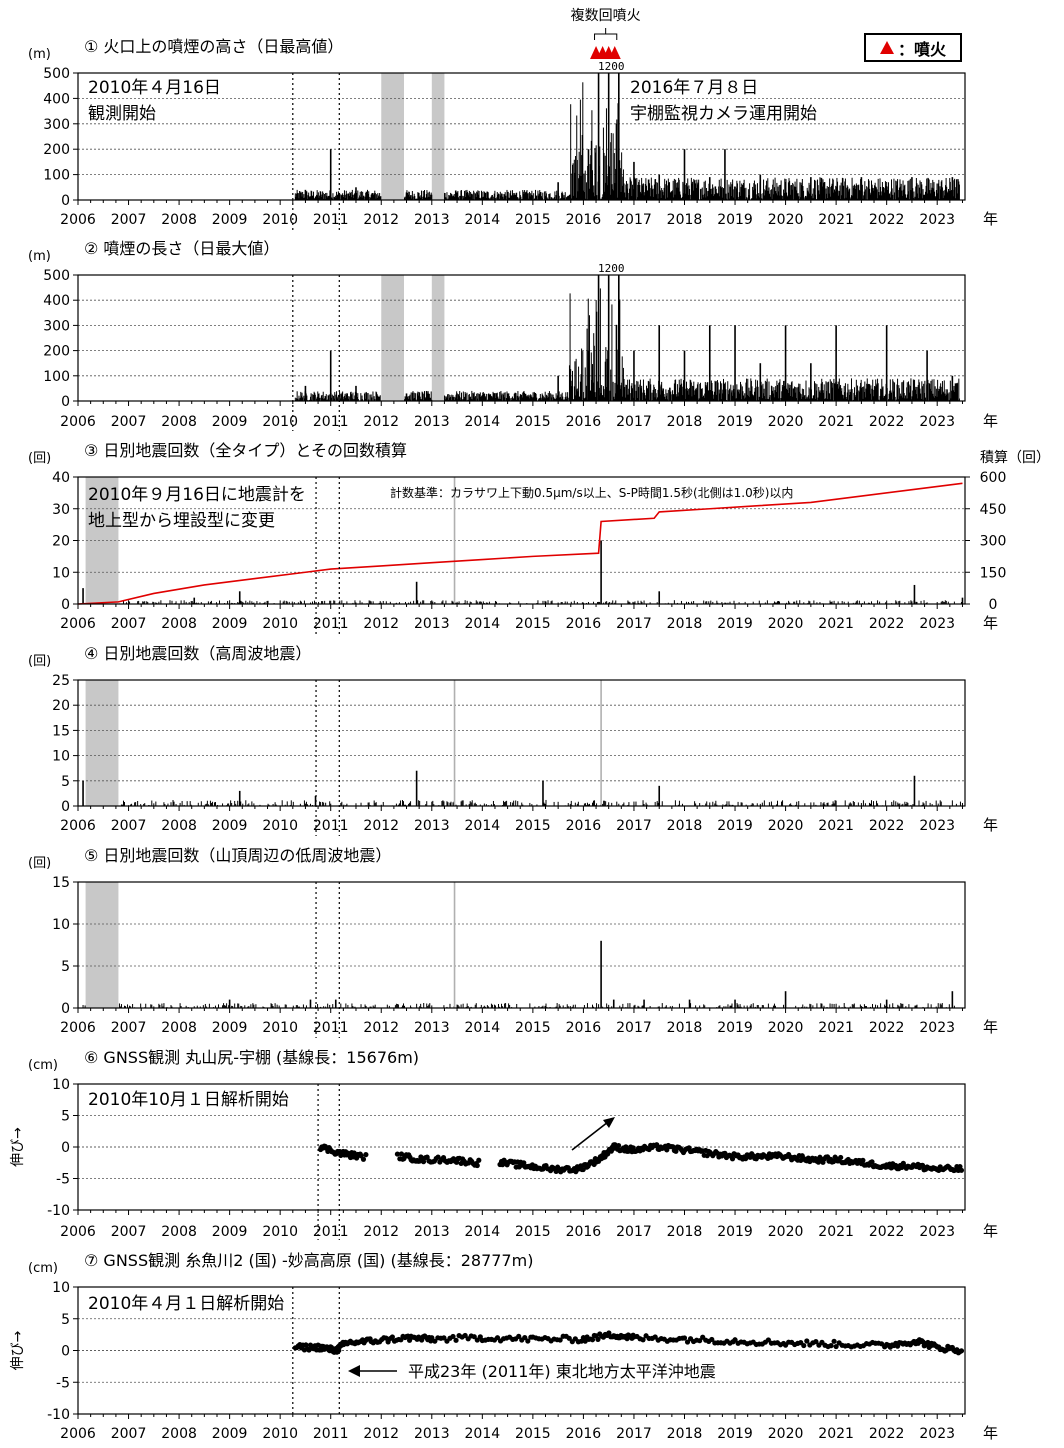 This screenshot has height=1448, width=1064. I want to click on y-tick-label: 15, so click(61, 731).